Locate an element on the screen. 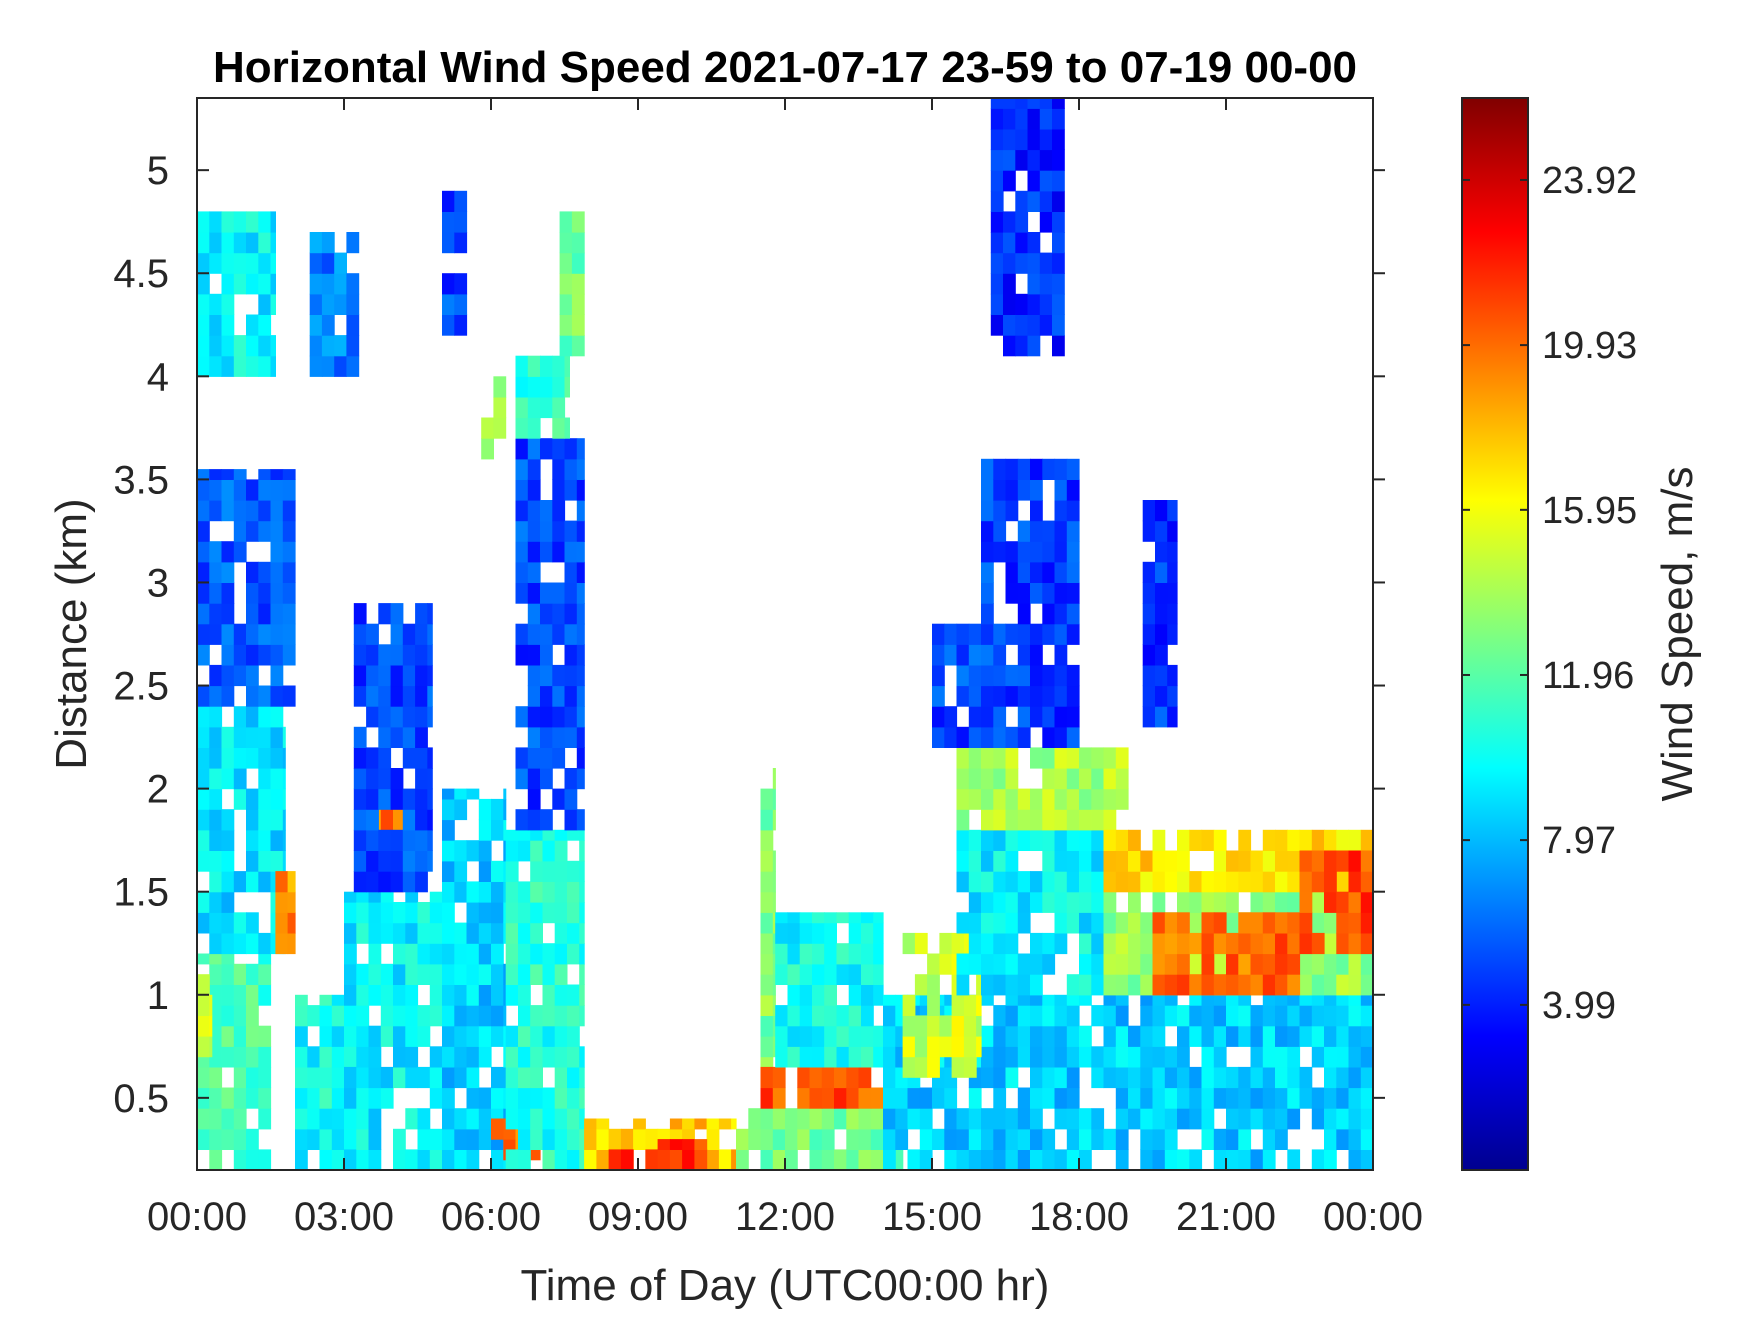 The image size is (1750, 1318). y-tick-label: 3 is located at coordinates (158, 583).